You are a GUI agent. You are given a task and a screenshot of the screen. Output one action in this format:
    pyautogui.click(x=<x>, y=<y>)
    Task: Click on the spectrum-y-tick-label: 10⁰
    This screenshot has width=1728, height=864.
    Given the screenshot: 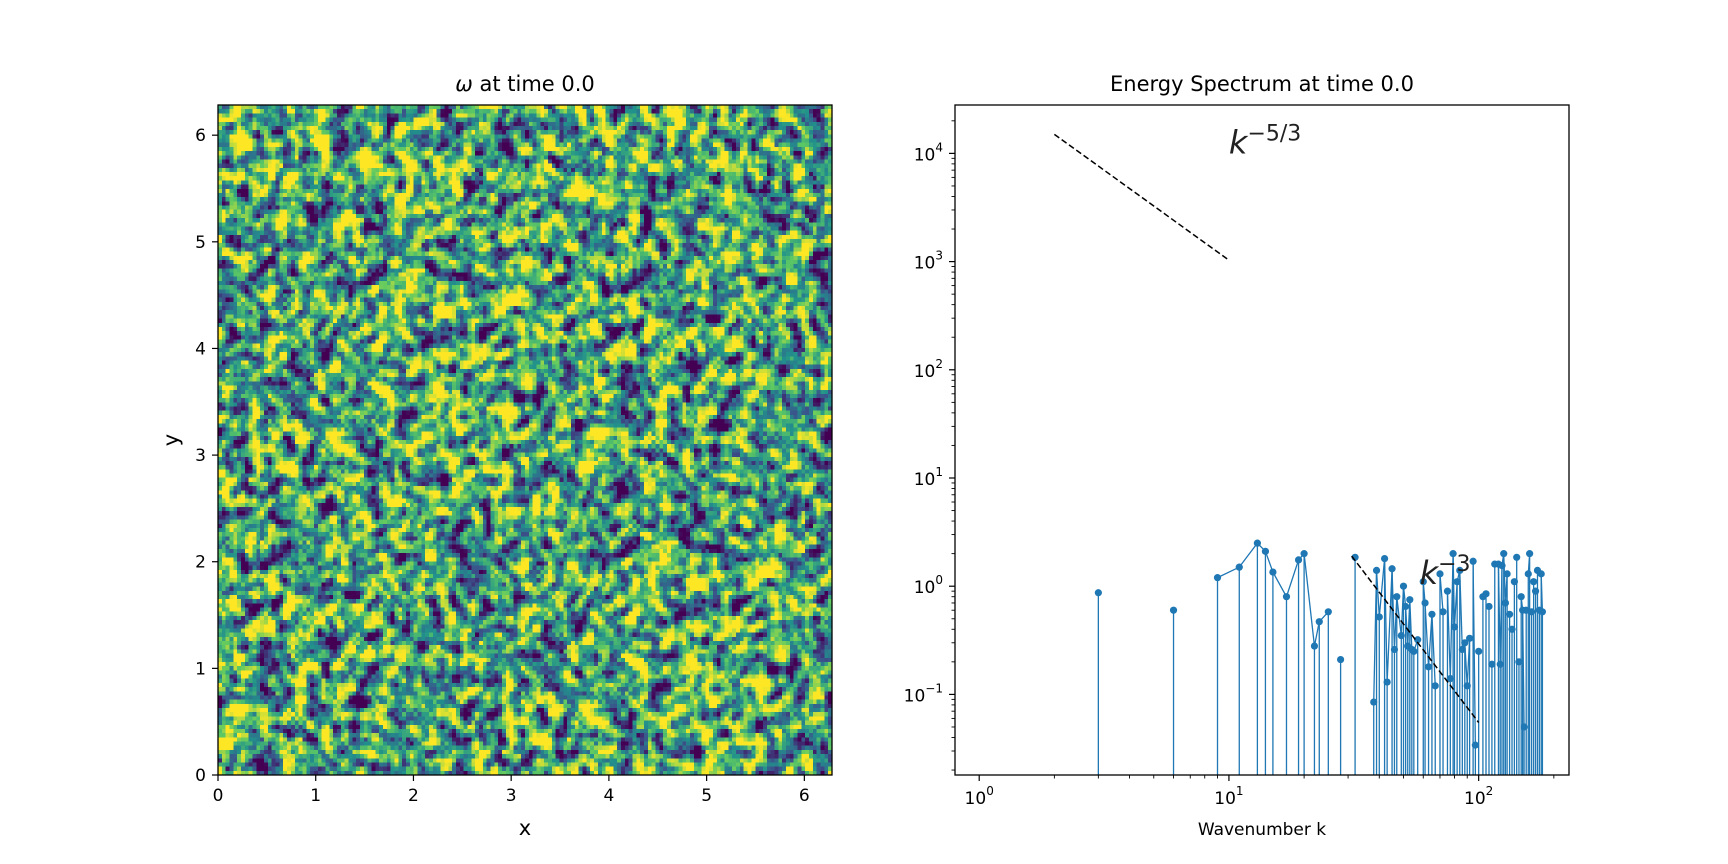 What is the action you would take?
    pyautogui.click(x=928, y=585)
    